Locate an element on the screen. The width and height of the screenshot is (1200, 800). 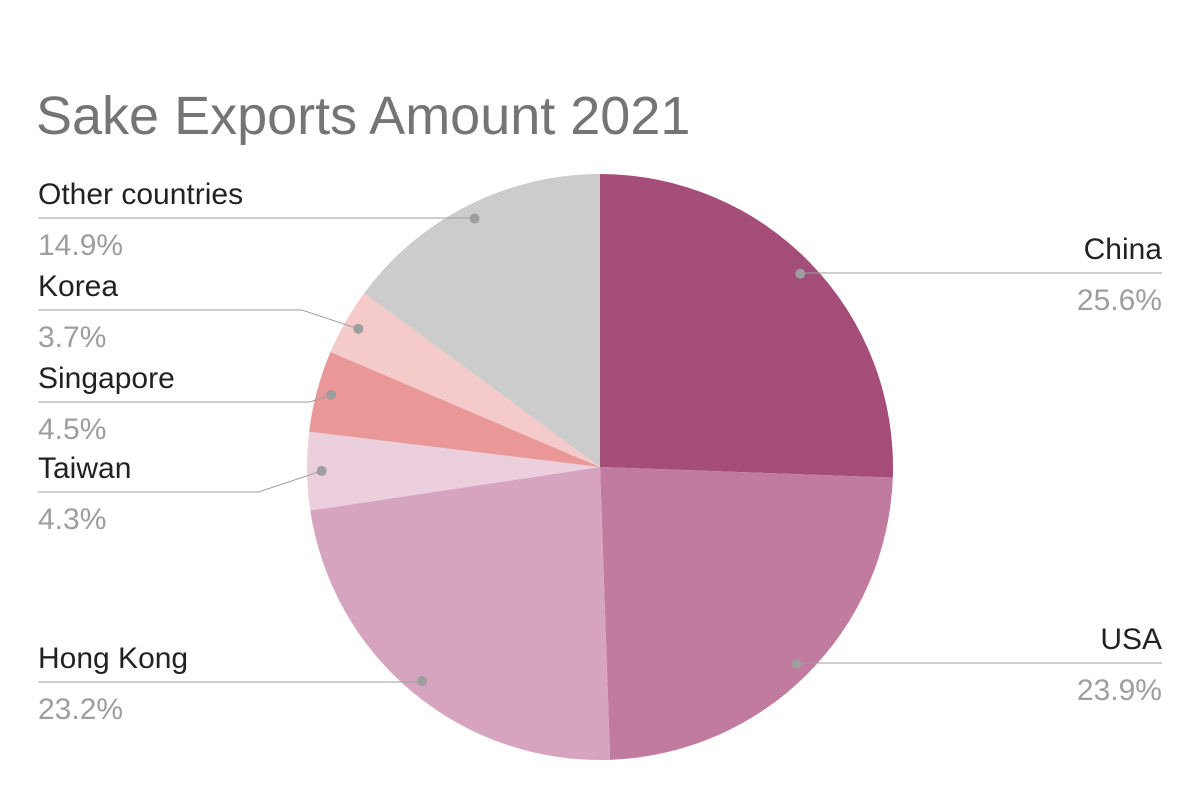
value-label: 14.9% is located at coordinates (80, 245).